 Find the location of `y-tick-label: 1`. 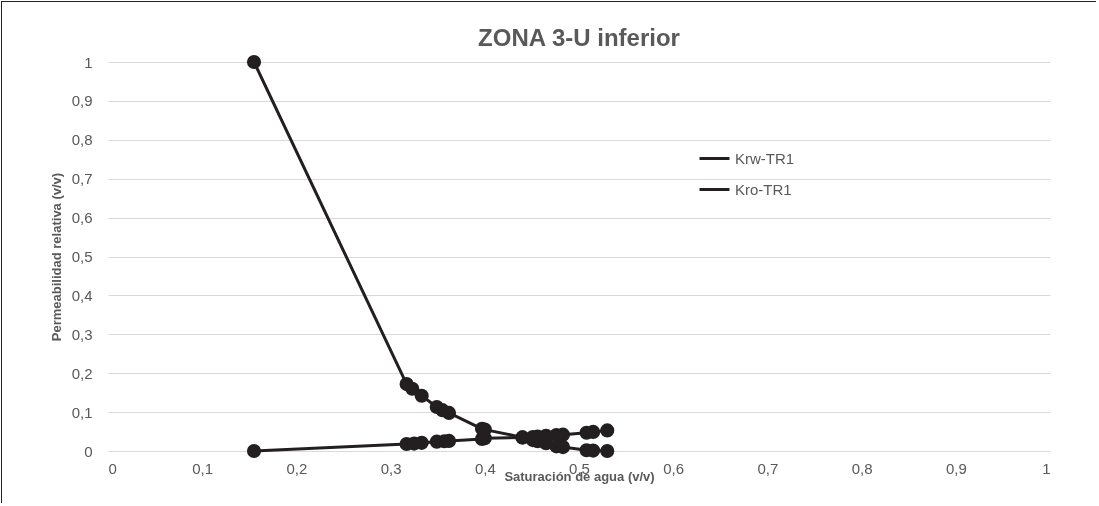

y-tick-label: 1 is located at coordinates (88, 62).